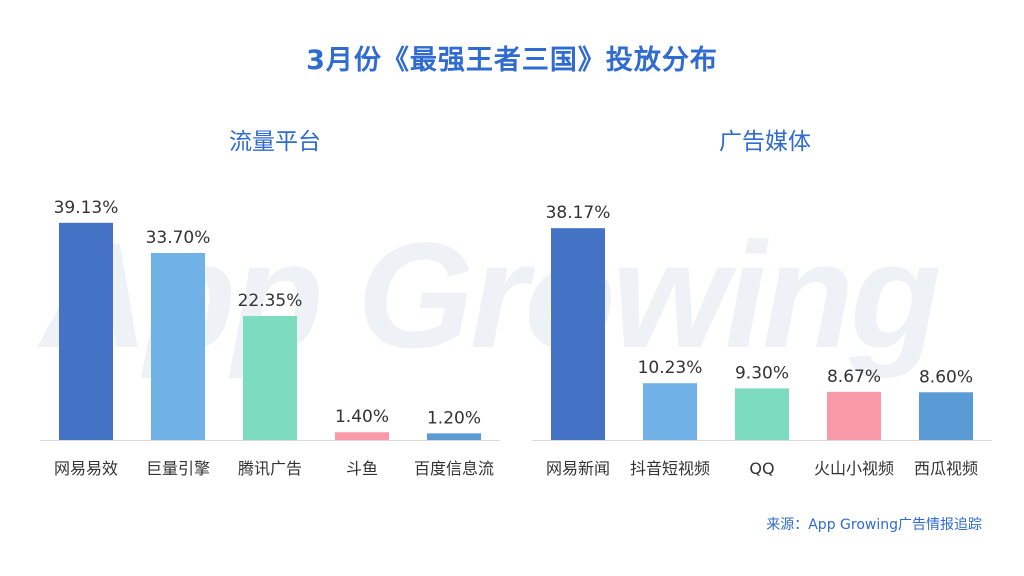 This screenshot has height=576, width=1024. What do you see at coordinates (946, 468) in the screenshot?
I see `category-label: 西瓜视频` at bounding box center [946, 468].